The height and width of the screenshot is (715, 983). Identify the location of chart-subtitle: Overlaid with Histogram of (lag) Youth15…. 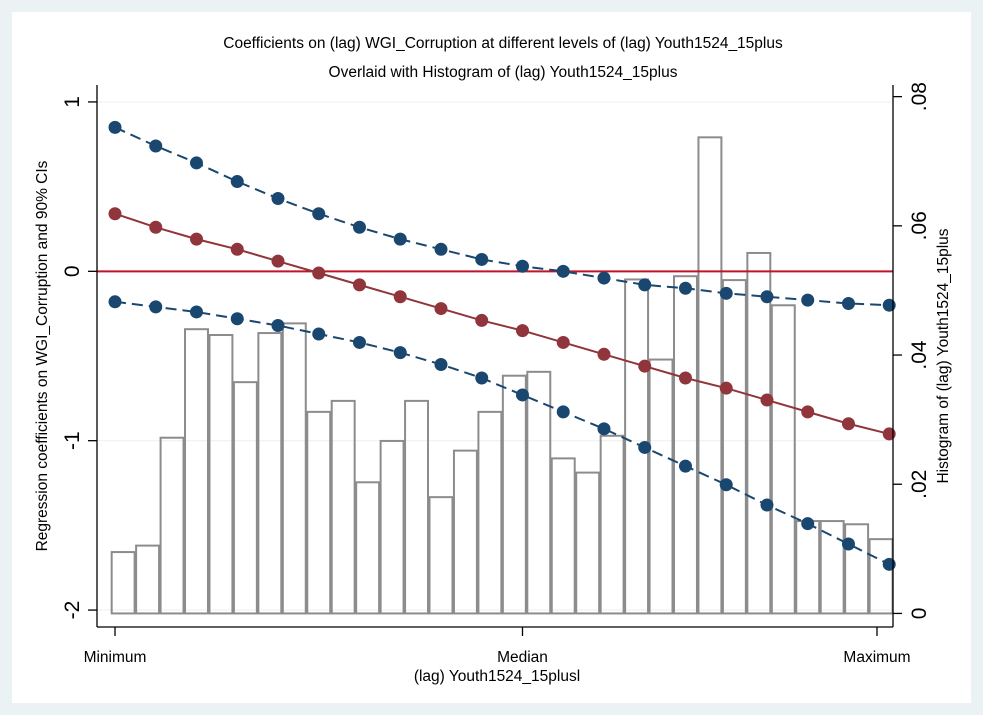
(503, 72).